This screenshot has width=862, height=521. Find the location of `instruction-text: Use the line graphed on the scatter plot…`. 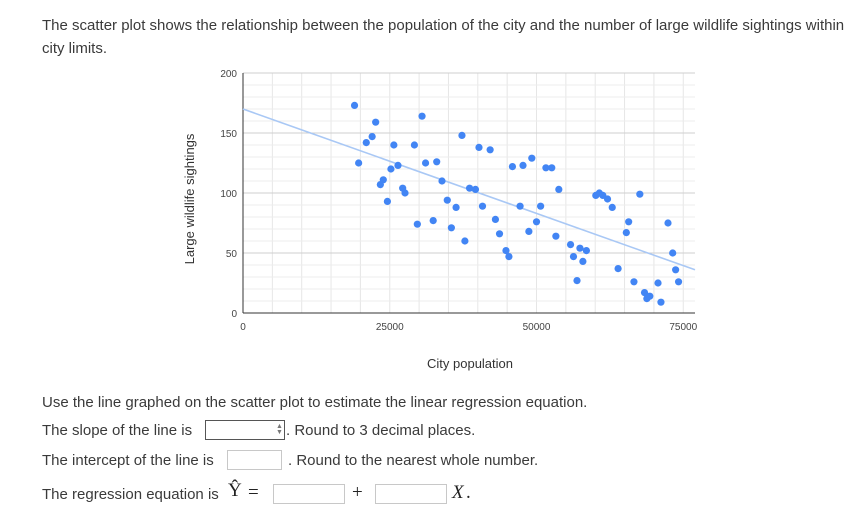

instruction-text: Use the line graphed on the scatter plot… is located at coordinates (315, 402).